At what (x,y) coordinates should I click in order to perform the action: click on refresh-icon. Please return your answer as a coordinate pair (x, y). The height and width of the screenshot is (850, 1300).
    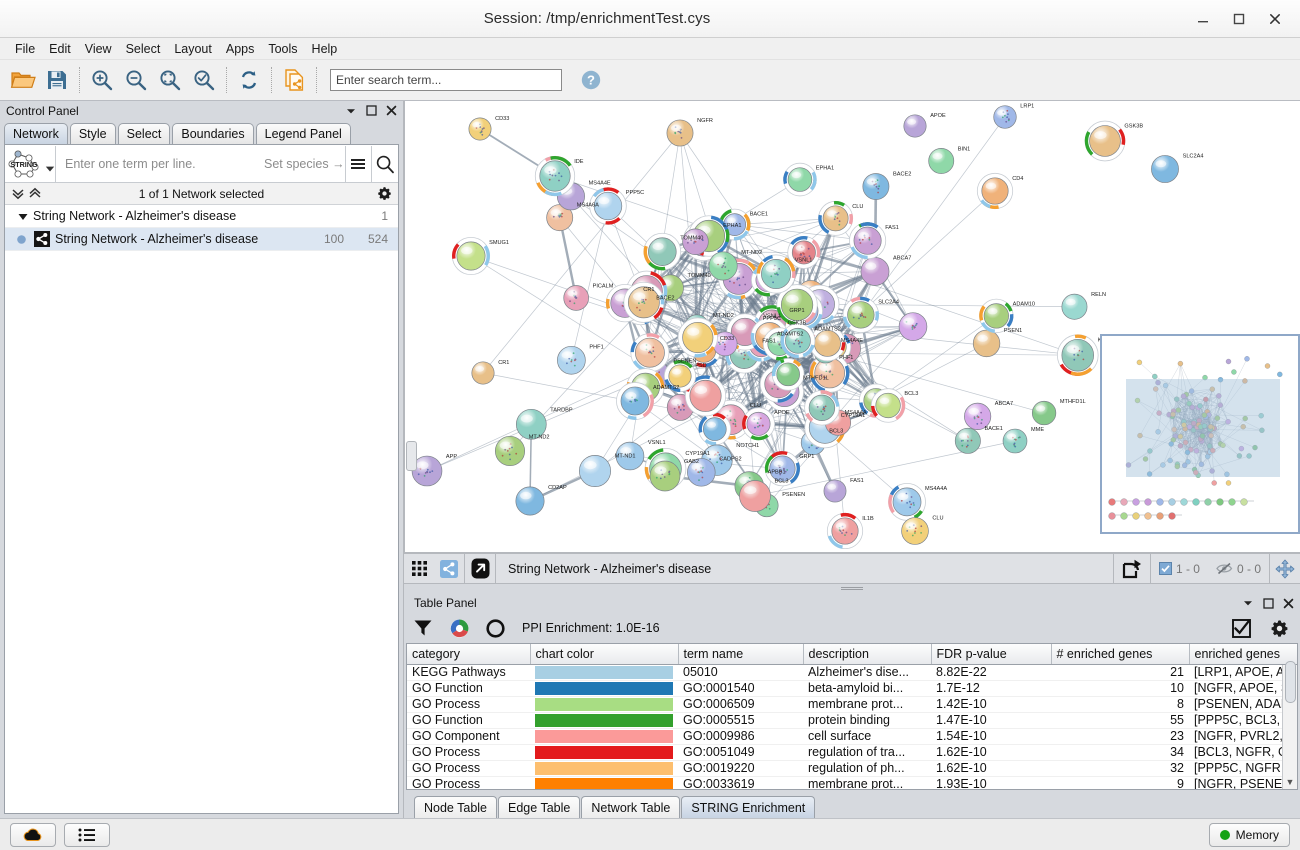
    Looking at the image, I should click on (249, 80).